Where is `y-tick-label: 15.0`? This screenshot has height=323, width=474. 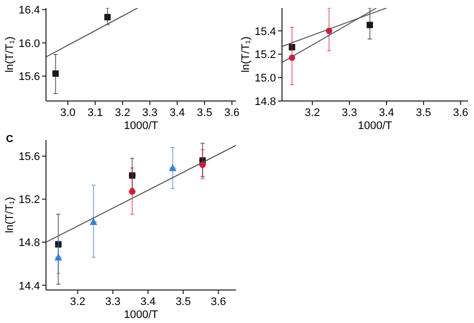
y-tick-label: 15.0 is located at coordinates (265, 78).